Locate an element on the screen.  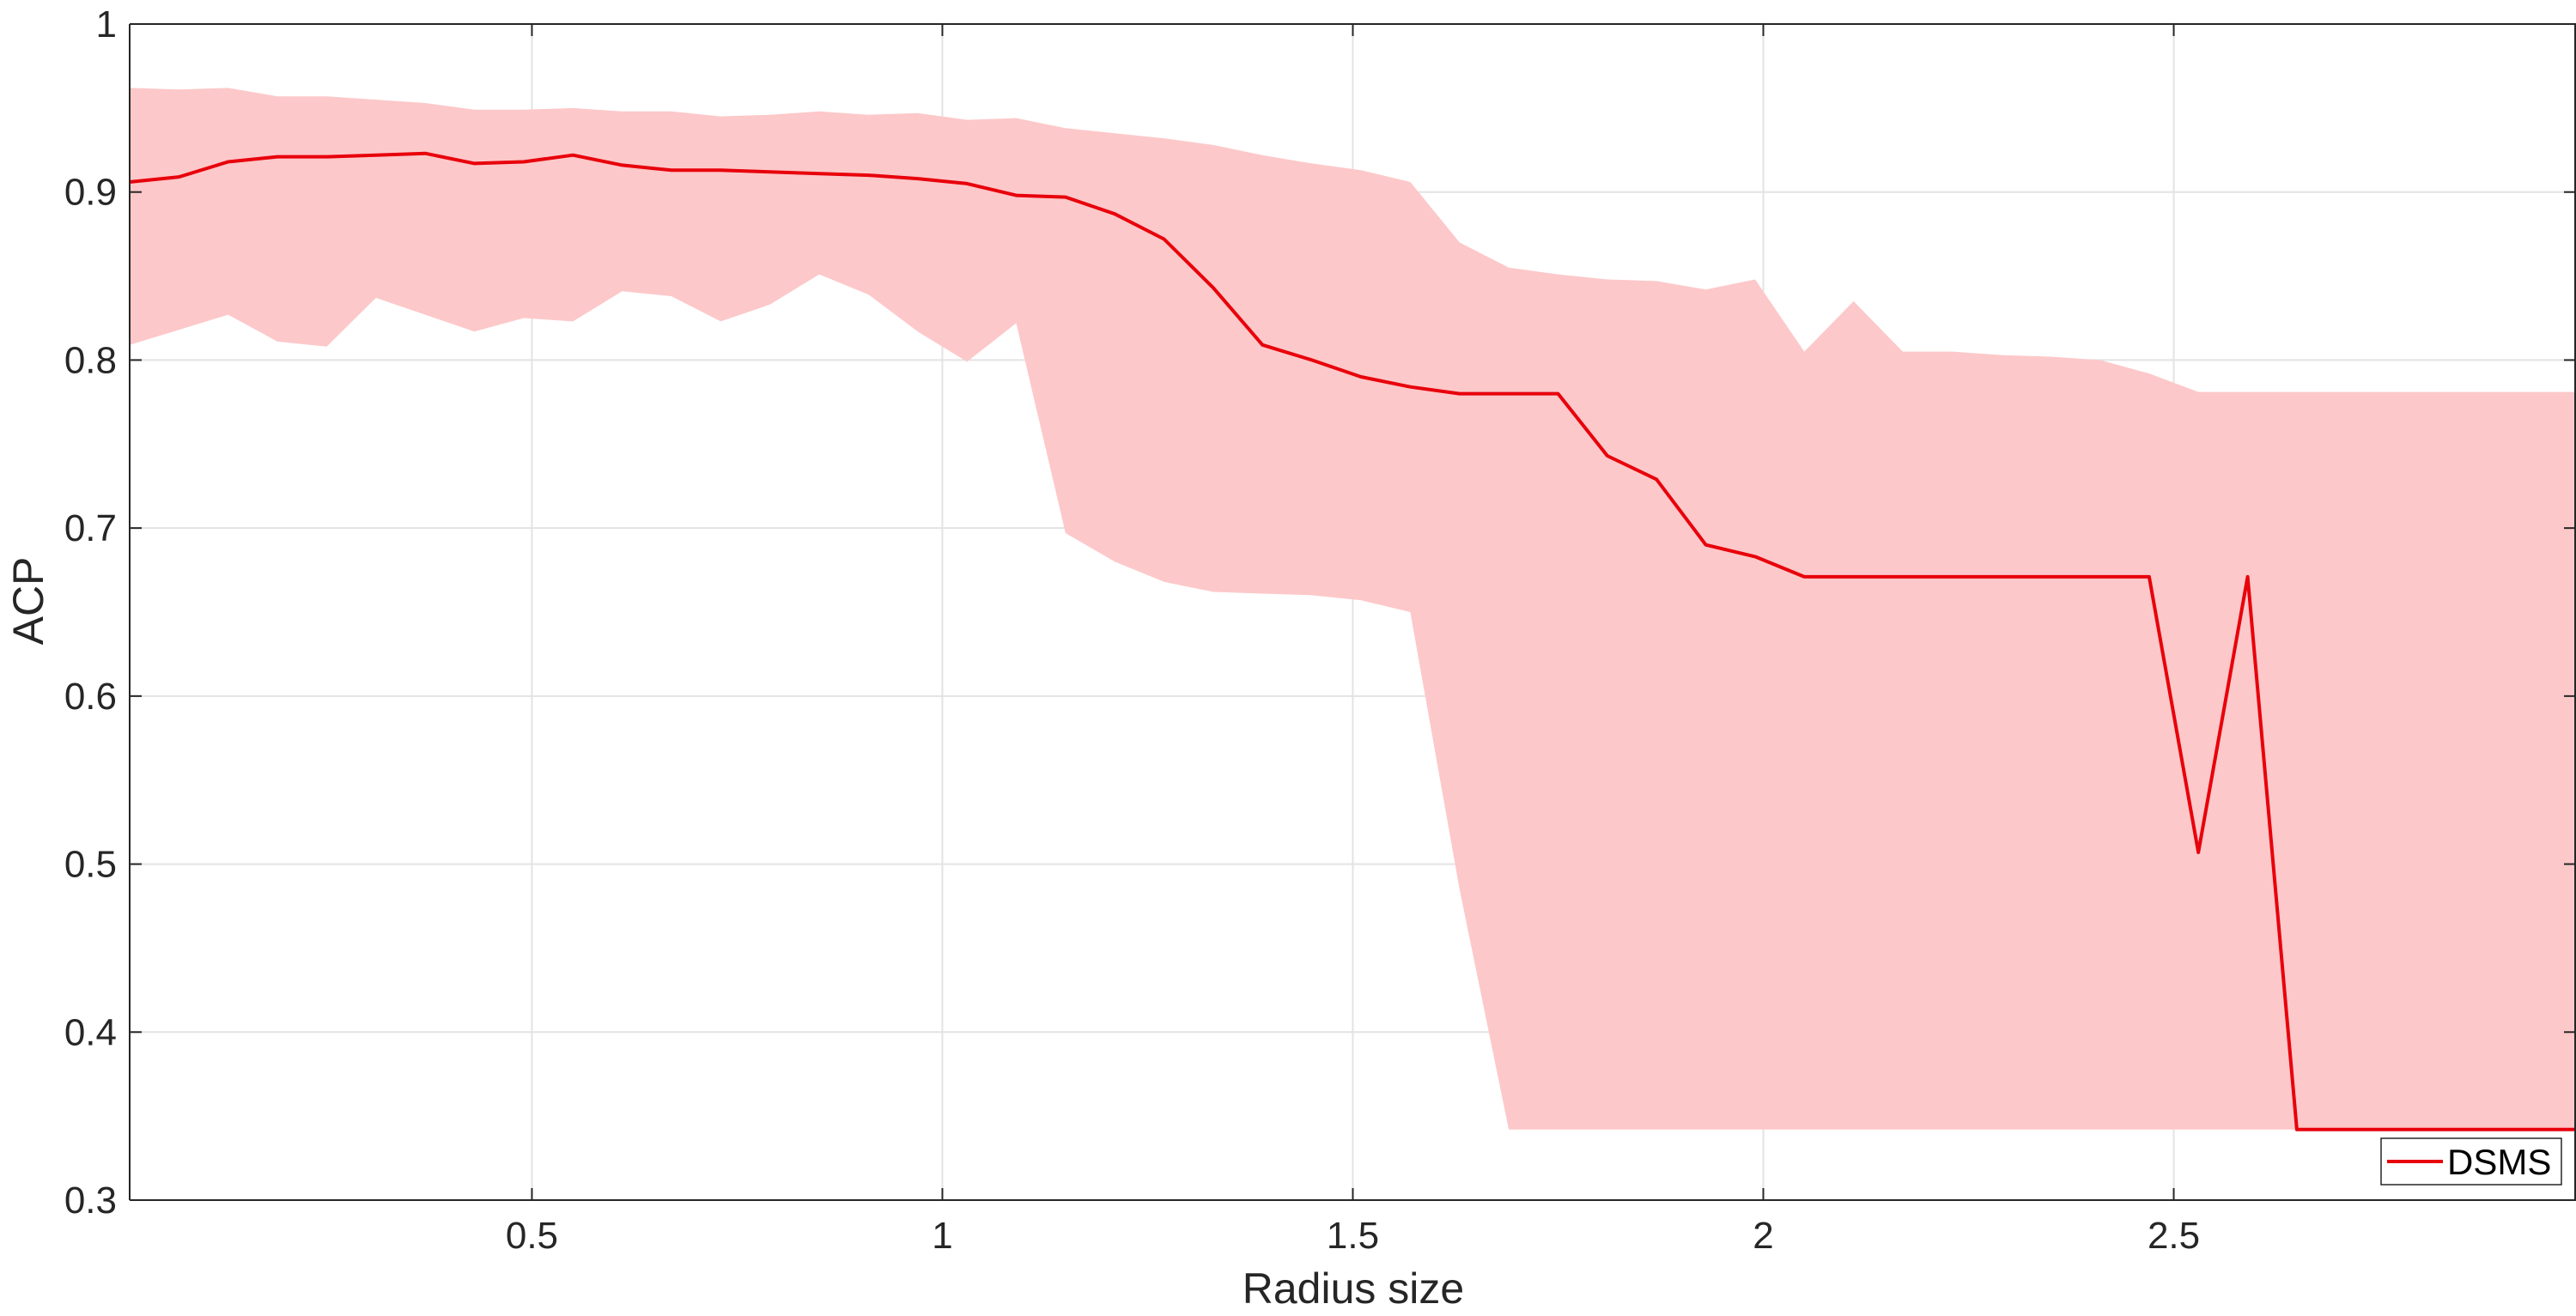
y-tick-label-5: 0.8 is located at coordinates (90, 360).